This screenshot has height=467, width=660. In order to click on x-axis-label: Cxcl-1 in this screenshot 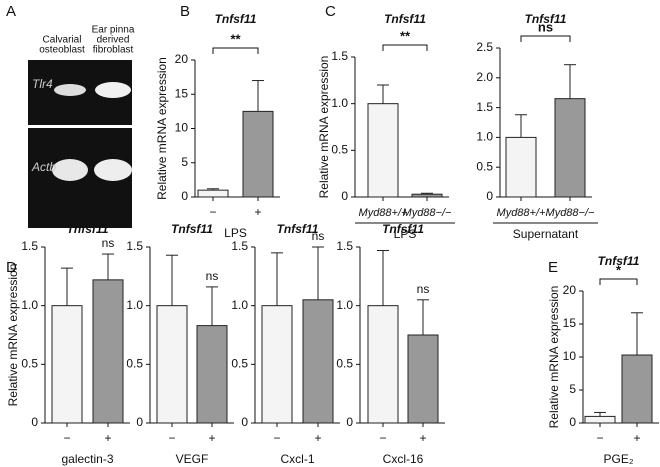, I will do `click(297, 459)`.